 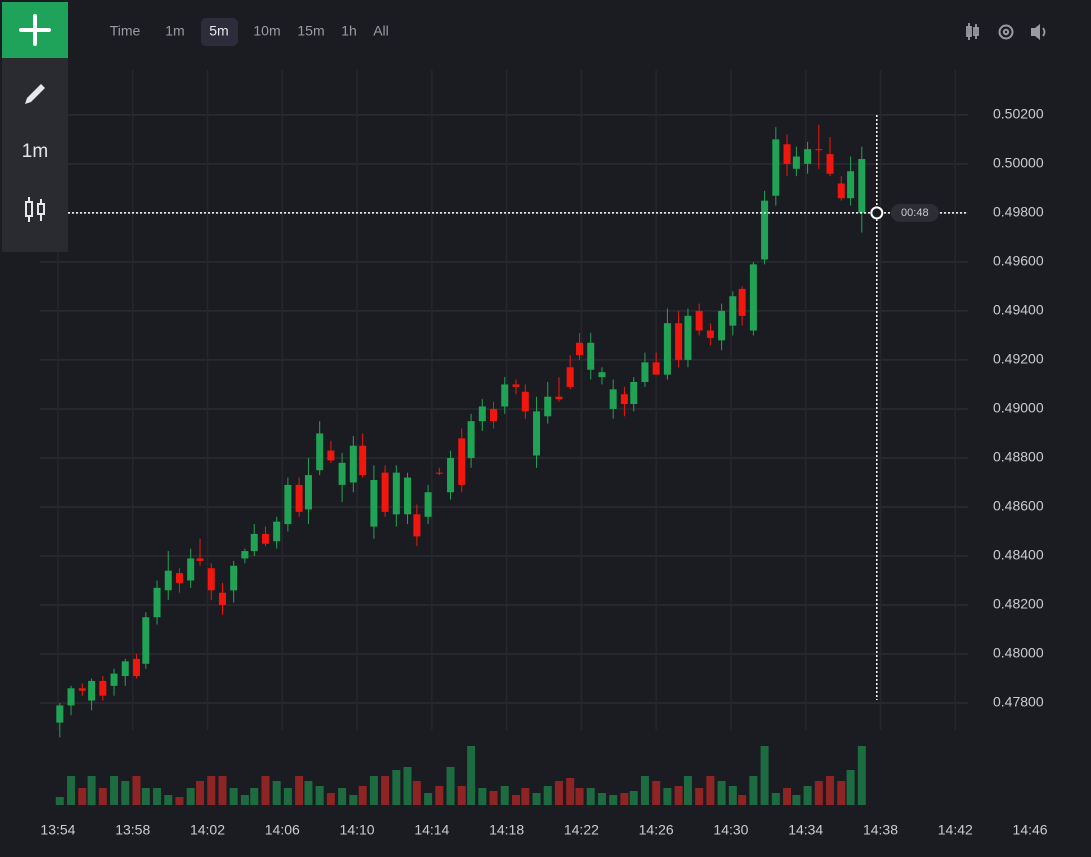 What do you see at coordinates (1006, 32) in the screenshot?
I see `settings-icon` at bounding box center [1006, 32].